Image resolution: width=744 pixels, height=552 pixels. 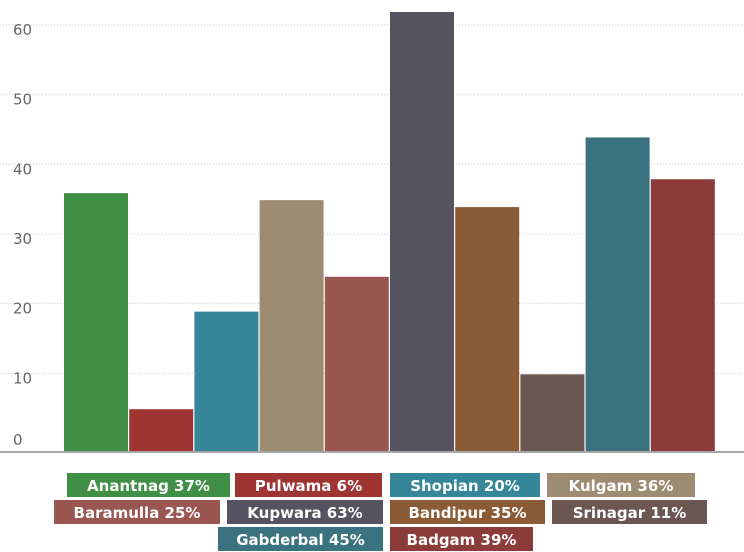 I want to click on y-tick-label: 20, so click(x=22, y=309).